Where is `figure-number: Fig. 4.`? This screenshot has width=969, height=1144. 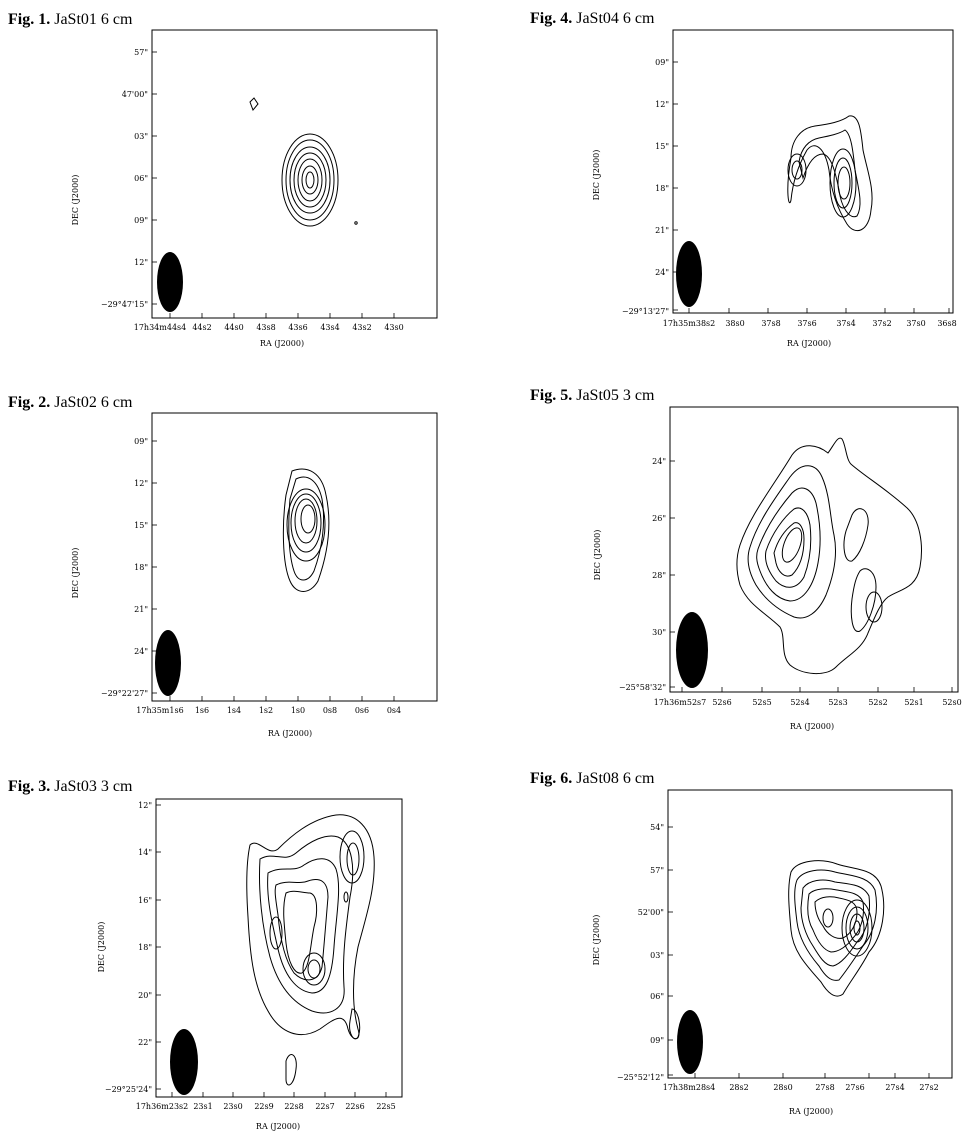
figure-number: Fig. 4. is located at coordinates (551, 18).